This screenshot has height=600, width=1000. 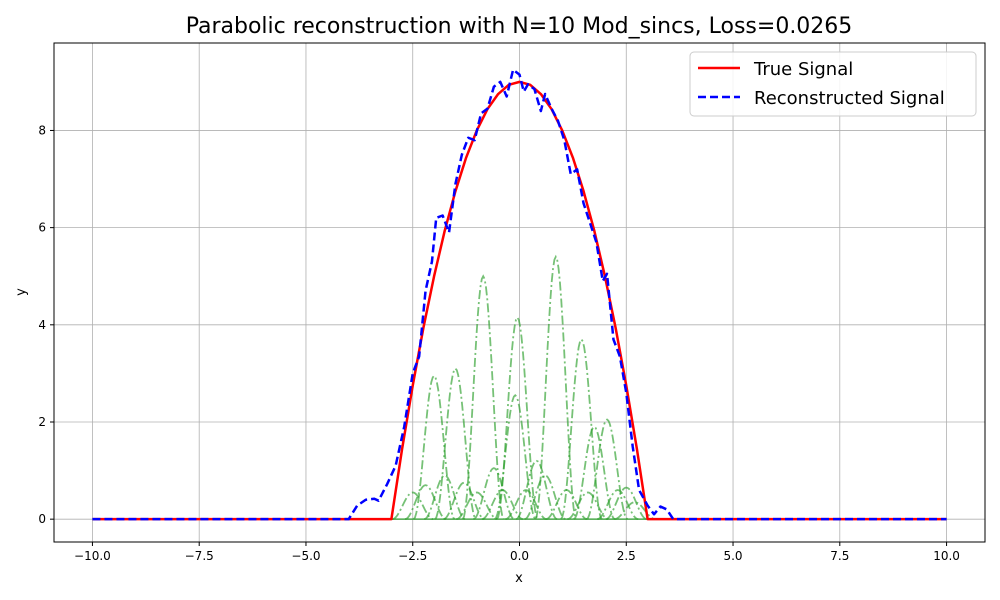 I want to click on legend: True Signal Reconstructed Signal, so click(x=833, y=84).